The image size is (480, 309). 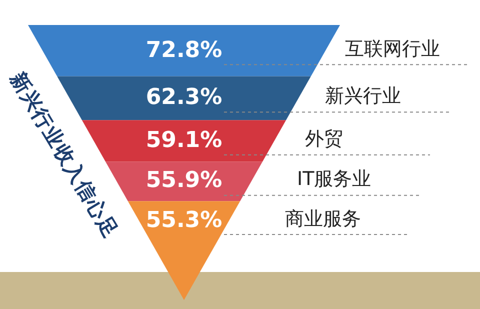 I want to click on data-label: 59.1%, so click(x=184, y=140).